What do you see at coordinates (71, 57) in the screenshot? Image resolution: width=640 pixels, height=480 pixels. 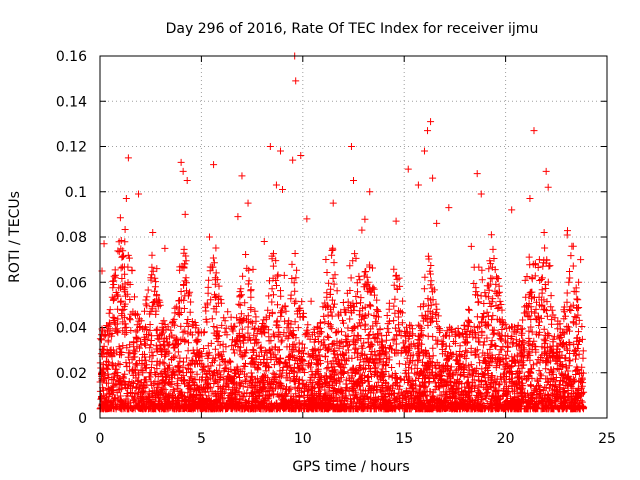 I see `y-tick-label: 0.16` at bounding box center [71, 57].